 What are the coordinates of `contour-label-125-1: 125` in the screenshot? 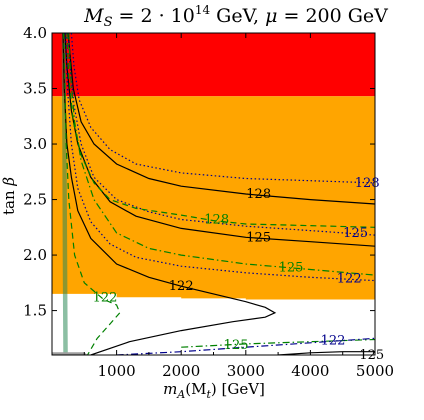 It's located at (258, 237).